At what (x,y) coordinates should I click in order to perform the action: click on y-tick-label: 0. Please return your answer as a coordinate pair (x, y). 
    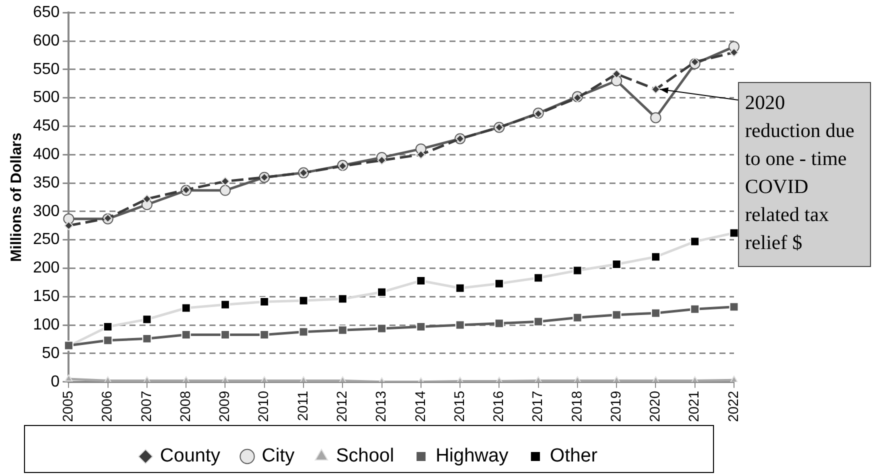
    Looking at the image, I should click on (55, 381).